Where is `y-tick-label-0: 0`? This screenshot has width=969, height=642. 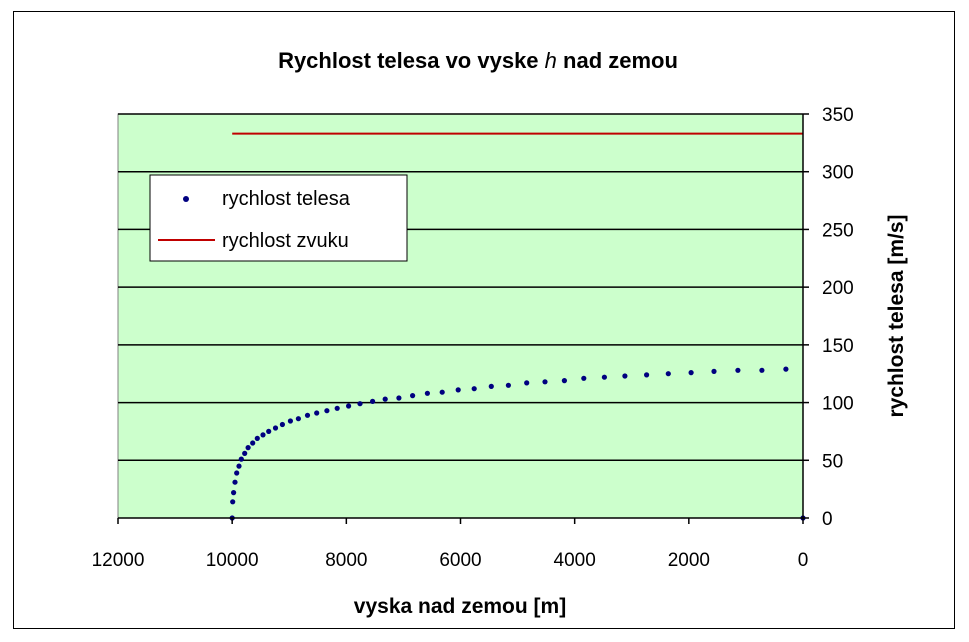
y-tick-label-0: 0 is located at coordinates (827, 519).